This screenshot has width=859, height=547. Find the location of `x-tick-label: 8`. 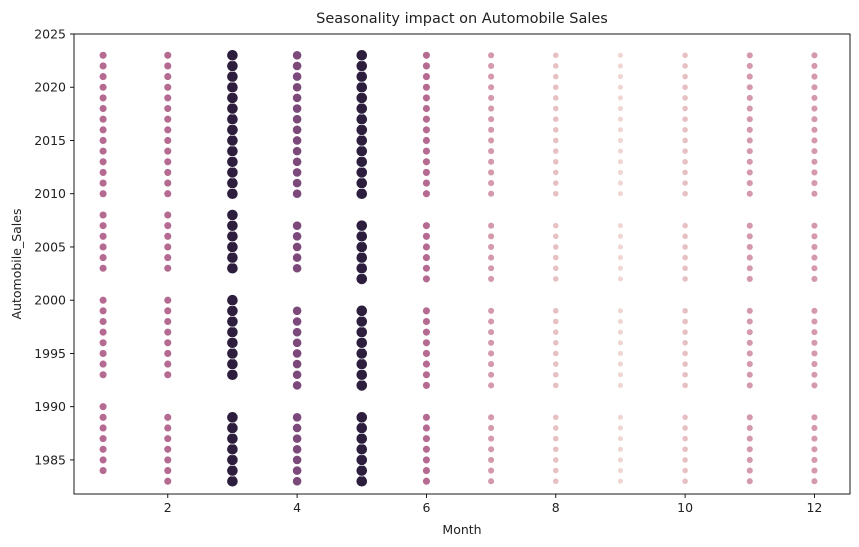

x-tick-label: 8 is located at coordinates (556, 507).